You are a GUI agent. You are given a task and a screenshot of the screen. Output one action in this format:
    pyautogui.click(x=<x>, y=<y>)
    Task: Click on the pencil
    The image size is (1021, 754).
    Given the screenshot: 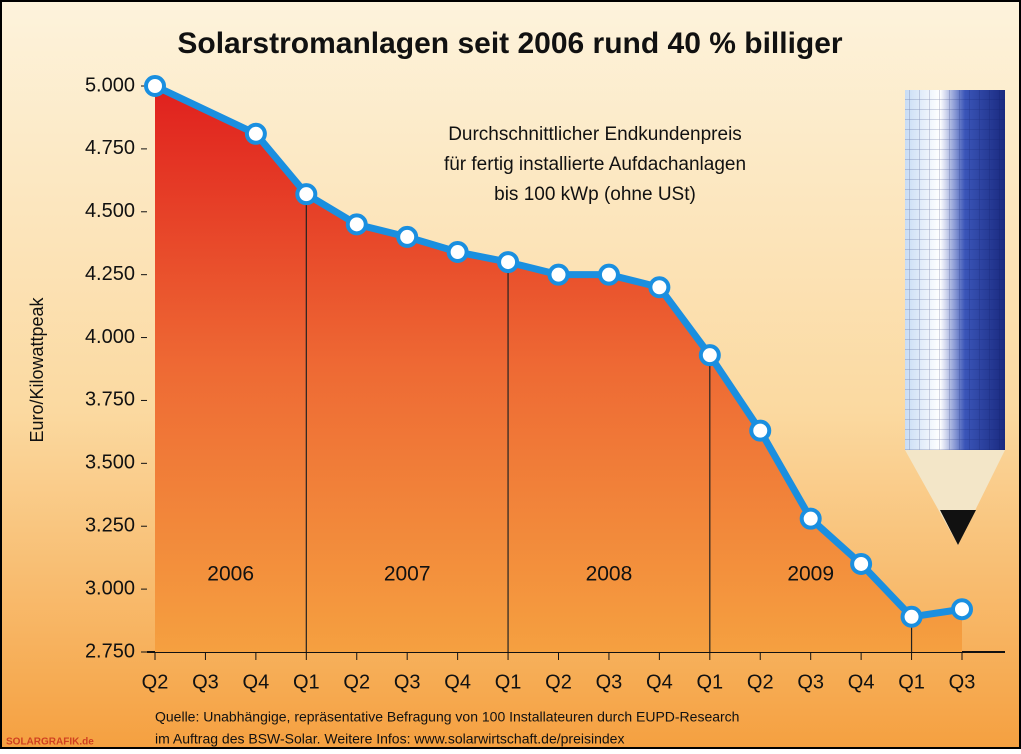 What is the action you would take?
    pyautogui.click(x=955, y=317)
    